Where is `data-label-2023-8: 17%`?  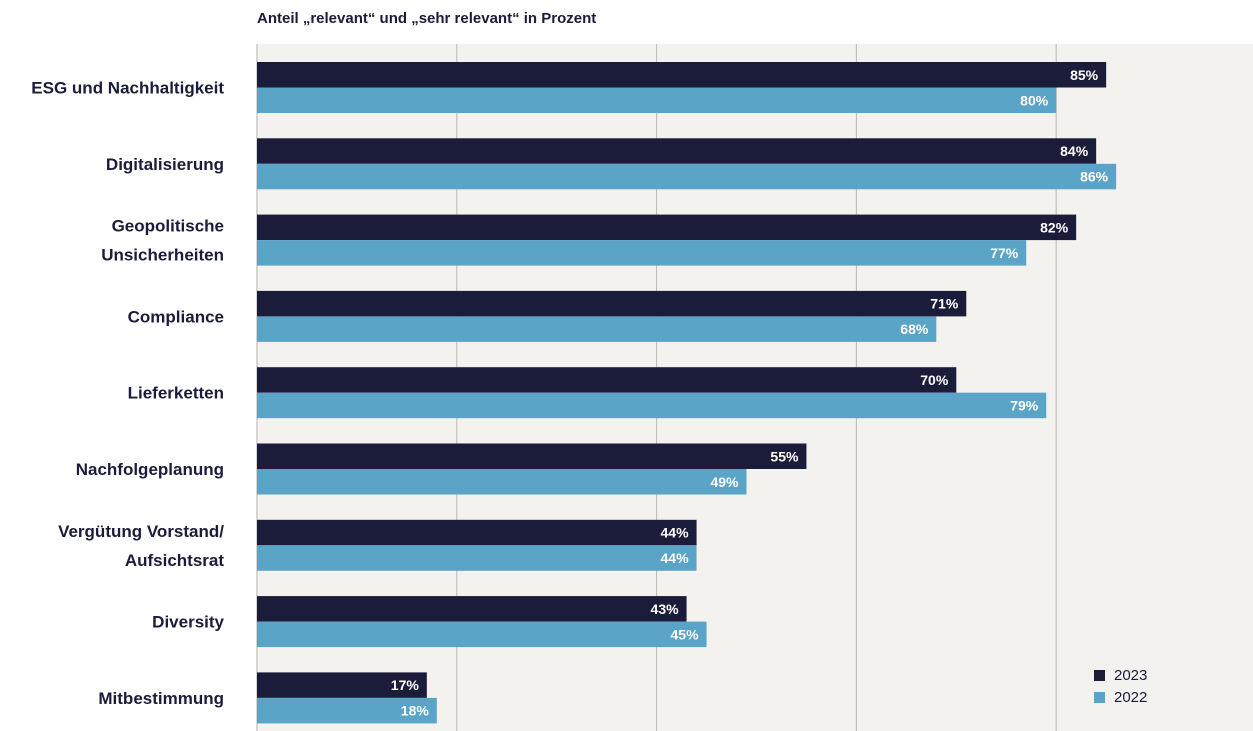 data-label-2023-8: 17% is located at coordinates (405, 685).